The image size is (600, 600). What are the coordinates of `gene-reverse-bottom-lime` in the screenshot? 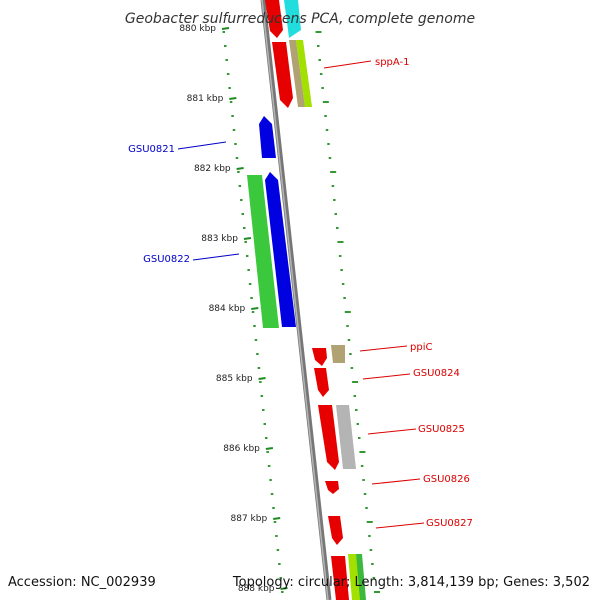 It's located at (354, 577).